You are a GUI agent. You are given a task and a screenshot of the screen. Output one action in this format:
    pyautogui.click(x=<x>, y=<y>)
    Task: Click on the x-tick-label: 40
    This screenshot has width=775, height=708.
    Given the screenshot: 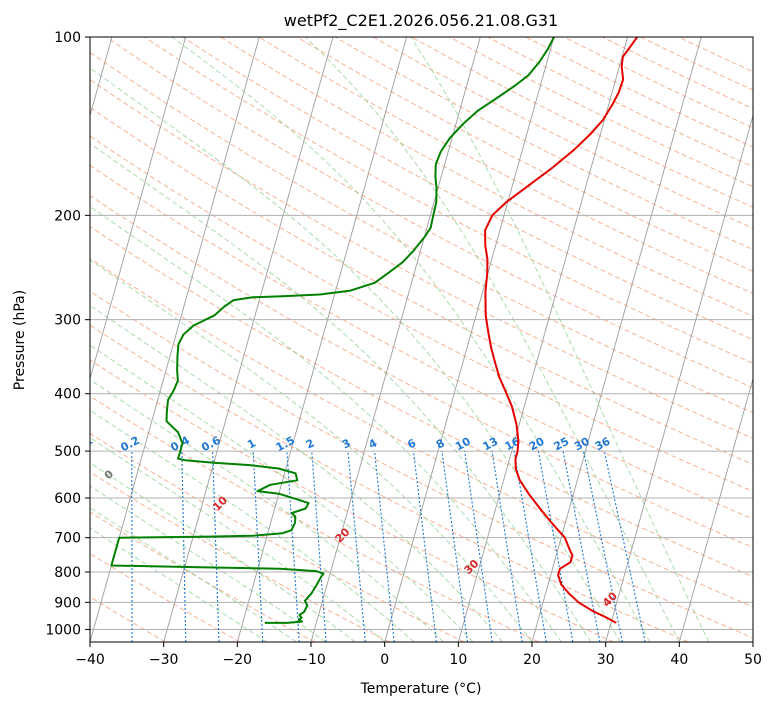 What is the action you would take?
    pyautogui.click(x=679, y=660)
    